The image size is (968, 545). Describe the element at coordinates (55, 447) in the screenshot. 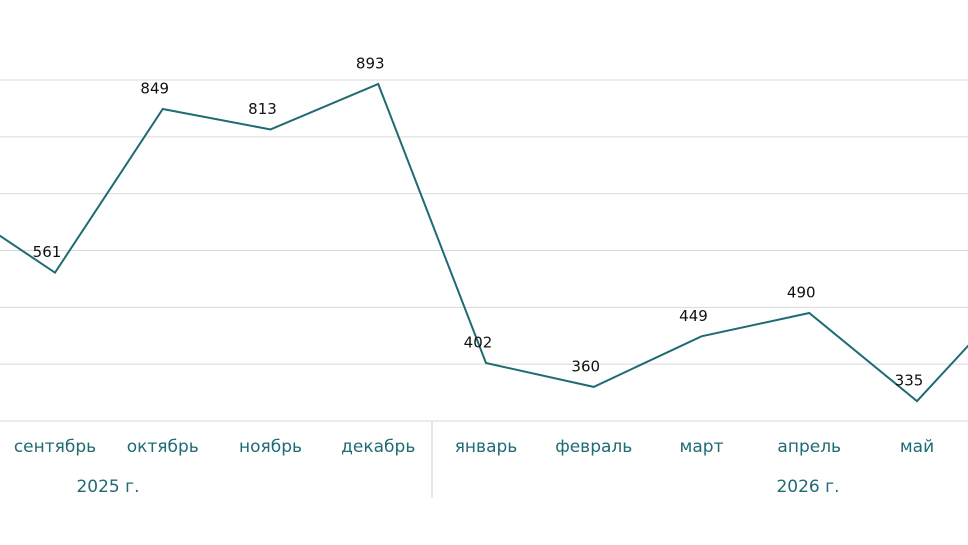

I see `x-tick-label: сентябрь` at that location.